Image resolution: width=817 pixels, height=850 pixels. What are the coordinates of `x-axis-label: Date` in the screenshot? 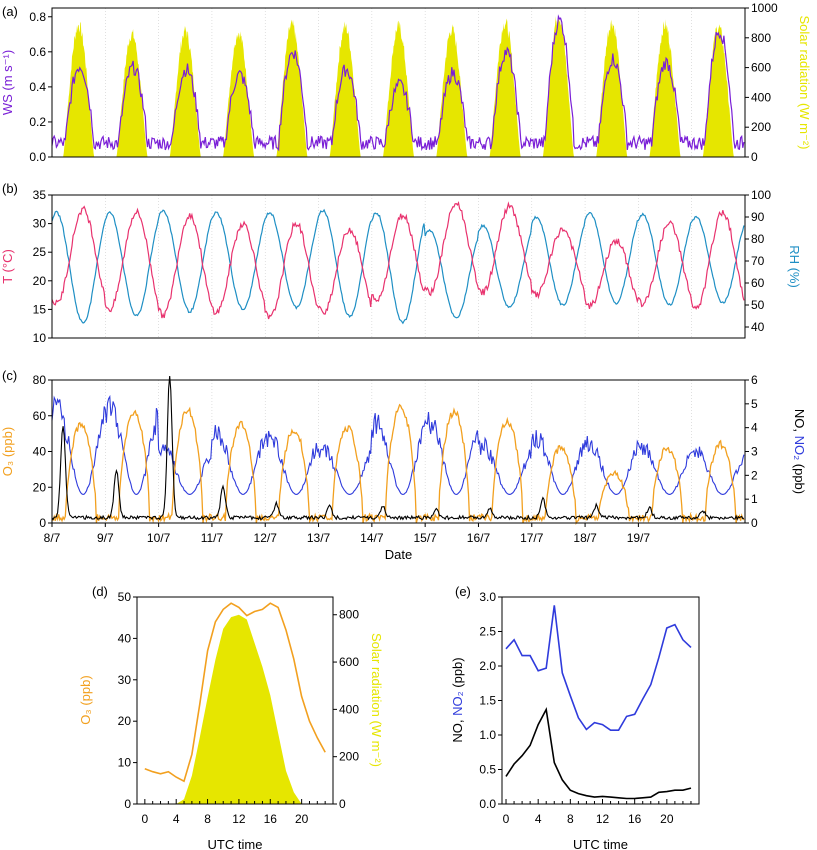 It's located at (398, 554).